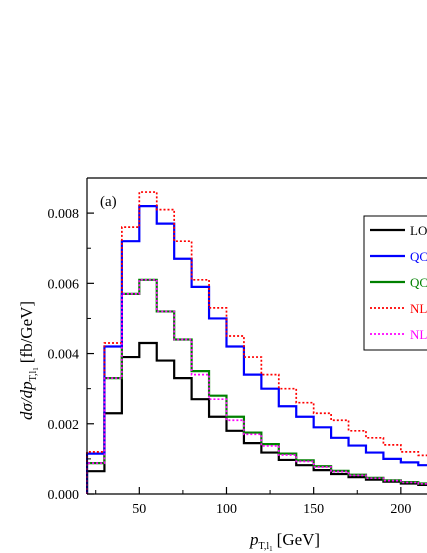  Describe the element at coordinates (395, 283) in the screenshot. I see `legend: LO QC QC NL NL` at that location.